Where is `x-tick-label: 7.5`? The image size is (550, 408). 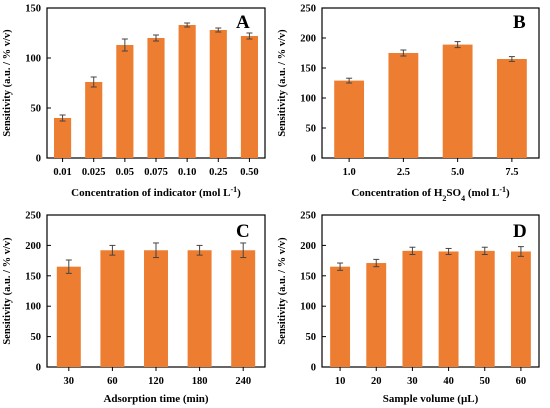 x-tick-label: 7.5 is located at coordinates (511, 172).